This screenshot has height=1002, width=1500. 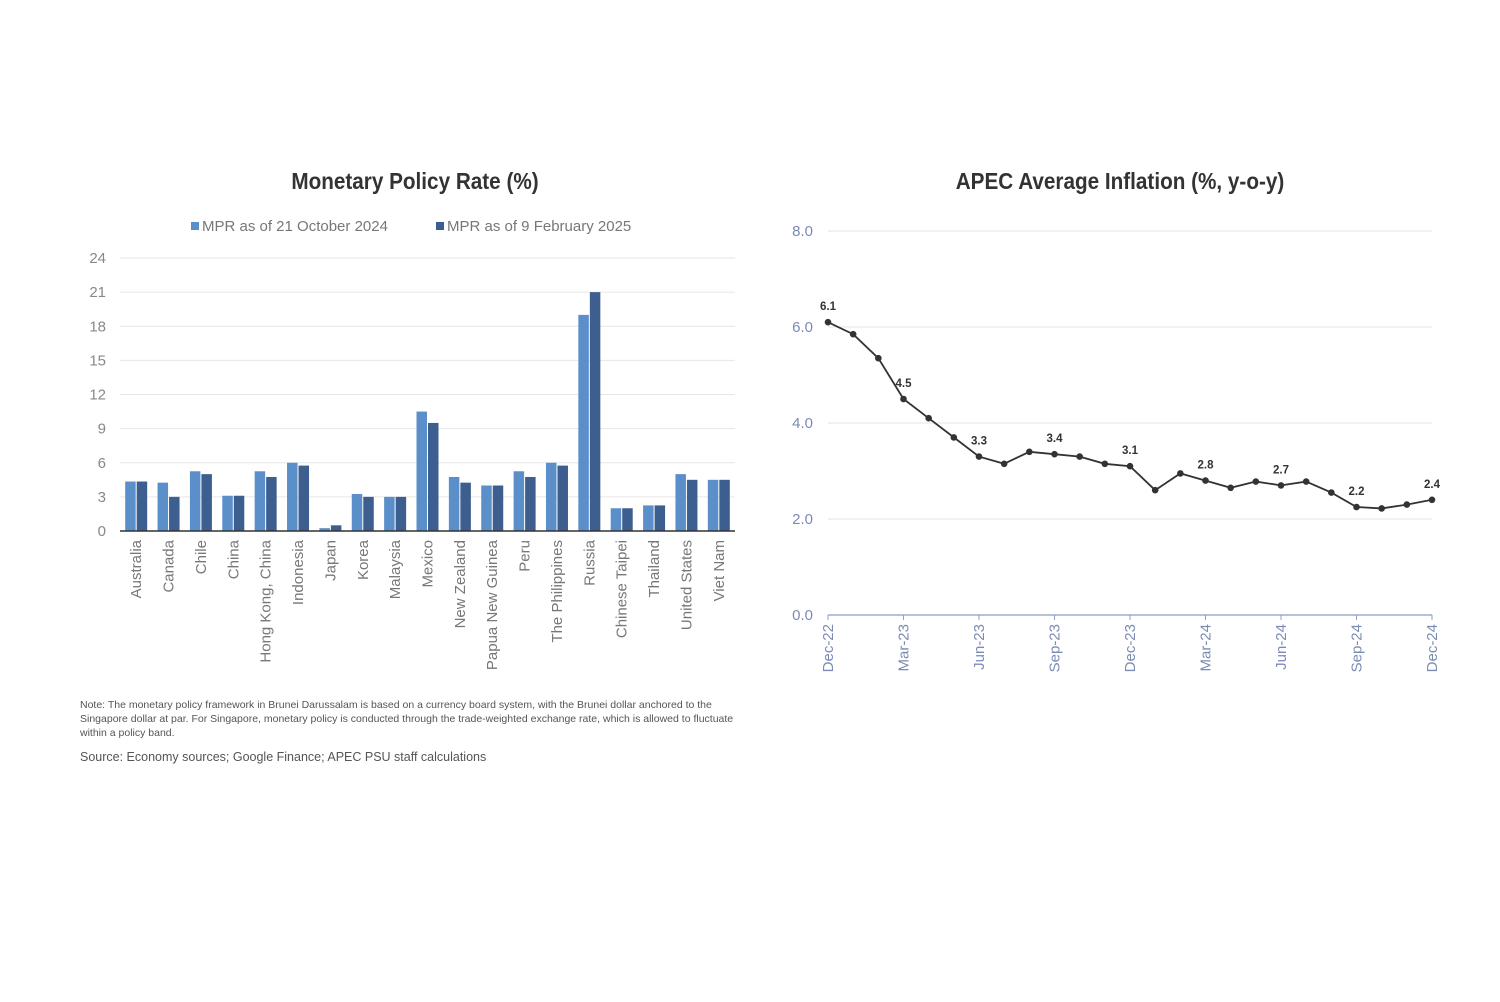 What do you see at coordinates (1281, 647) in the screenshot?
I see `x-tick-label: Jun-24` at bounding box center [1281, 647].